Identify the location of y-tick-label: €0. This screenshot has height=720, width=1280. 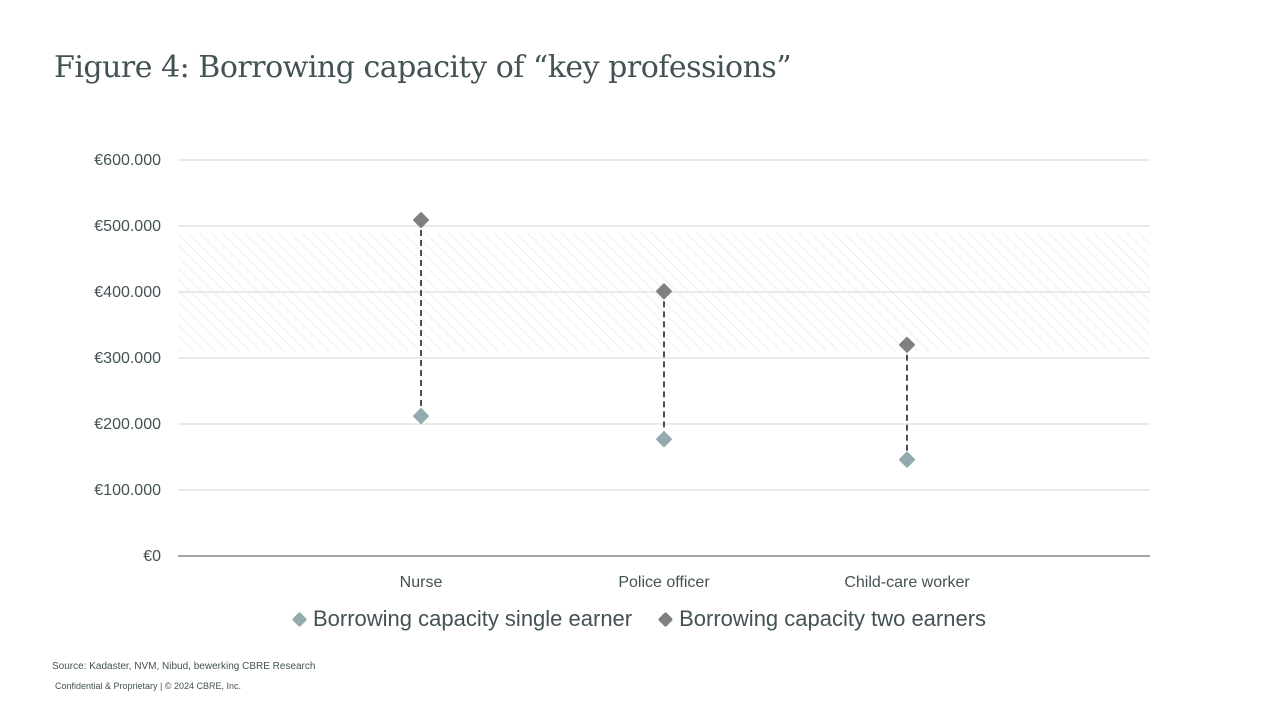
(152, 556).